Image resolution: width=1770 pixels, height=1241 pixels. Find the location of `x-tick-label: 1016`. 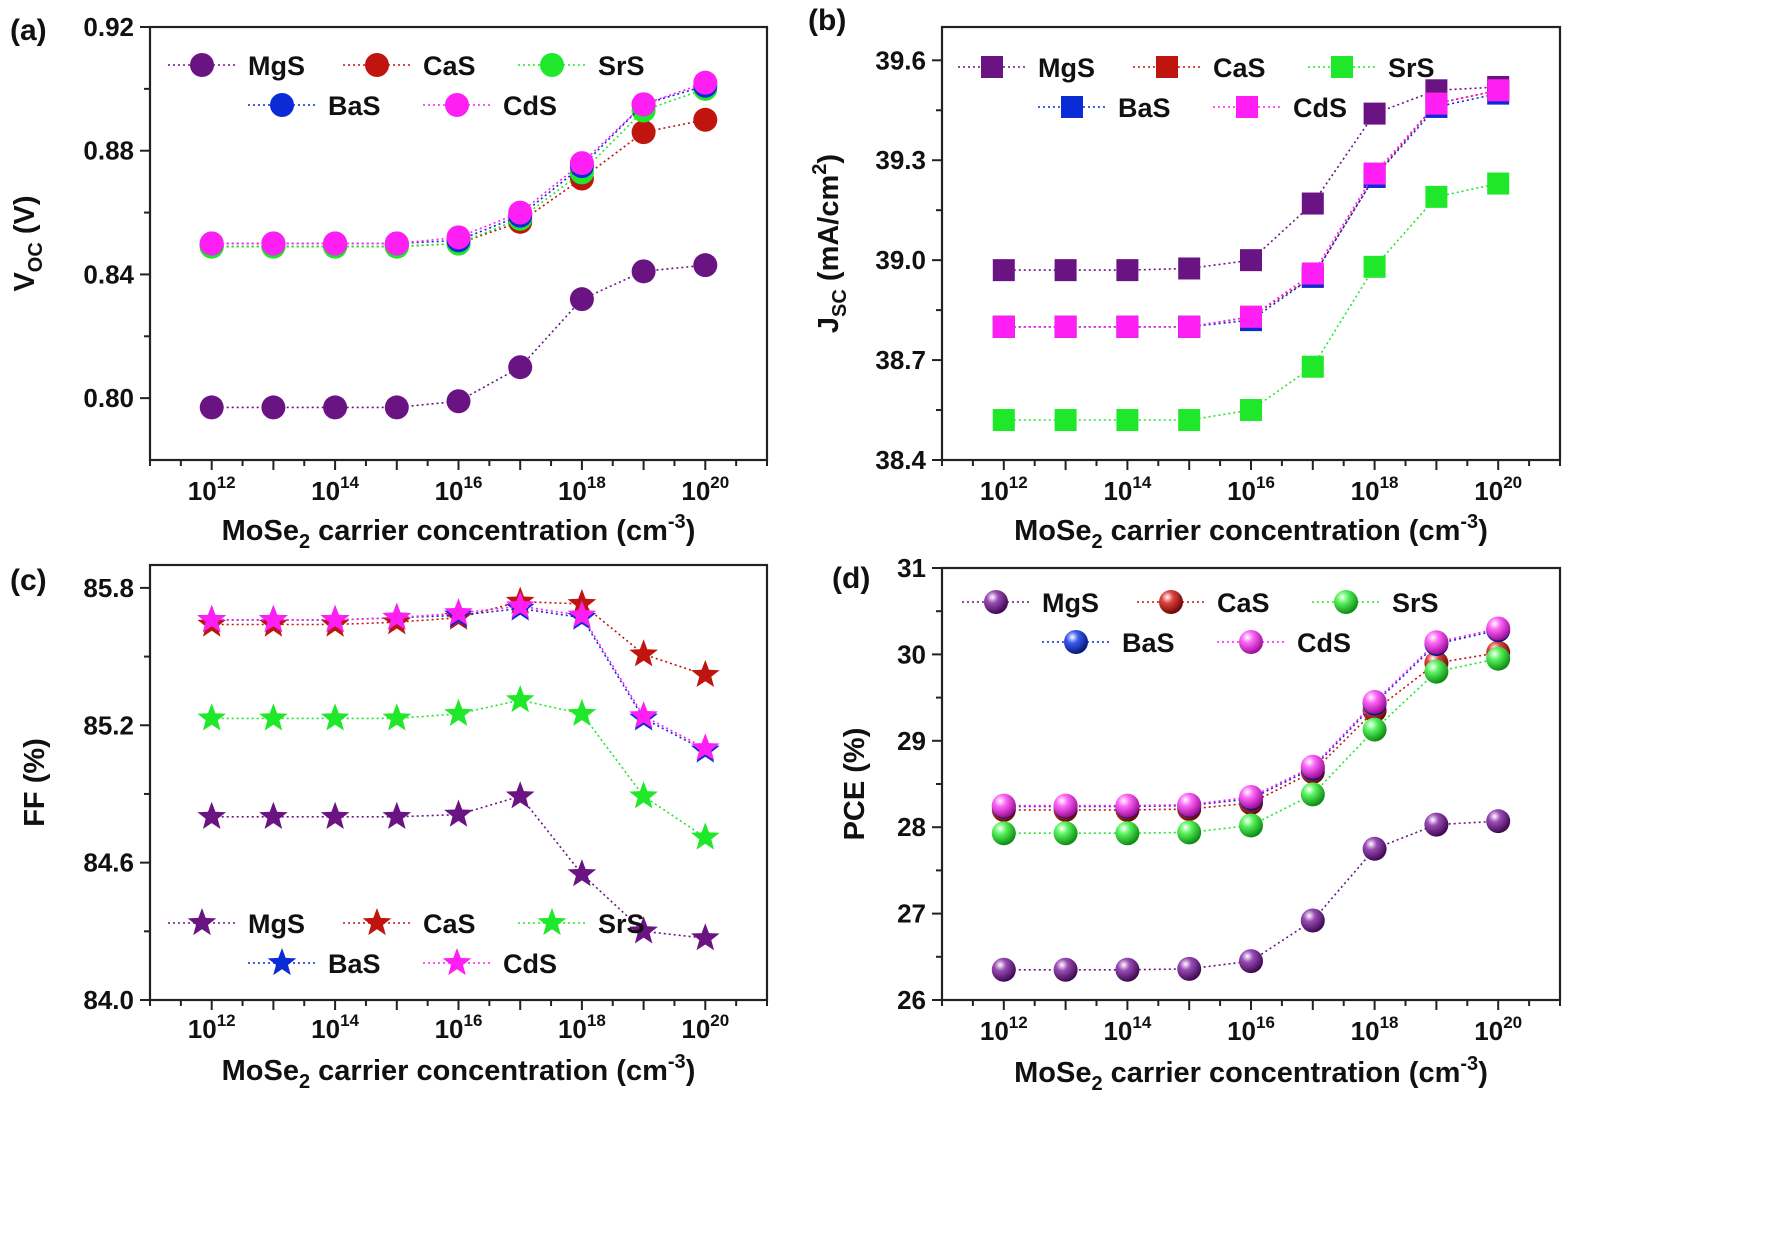

x-tick-label: 1016 is located at coordinates (1251, 489).